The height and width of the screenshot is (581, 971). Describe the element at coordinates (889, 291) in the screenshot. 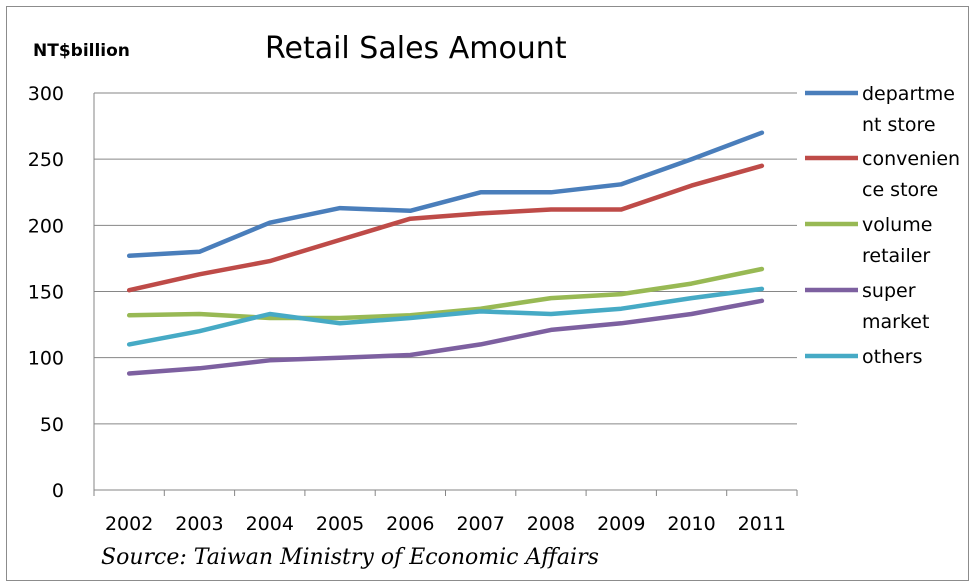

I see `legend-label: super` at that location.